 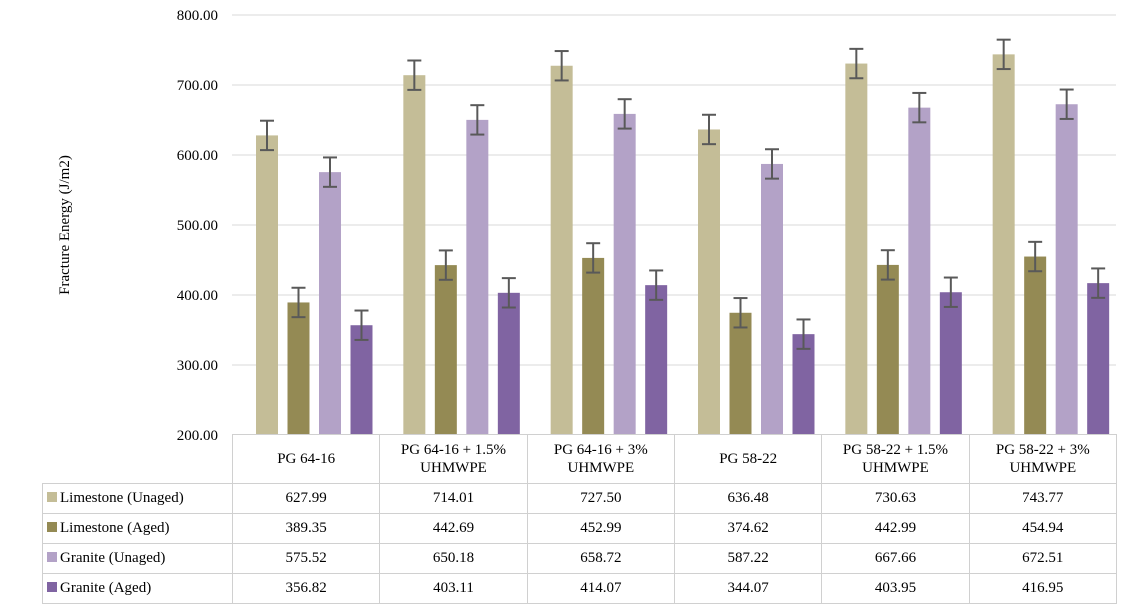 I want to click on data-label: 575.52, so click(x=306, y=558).